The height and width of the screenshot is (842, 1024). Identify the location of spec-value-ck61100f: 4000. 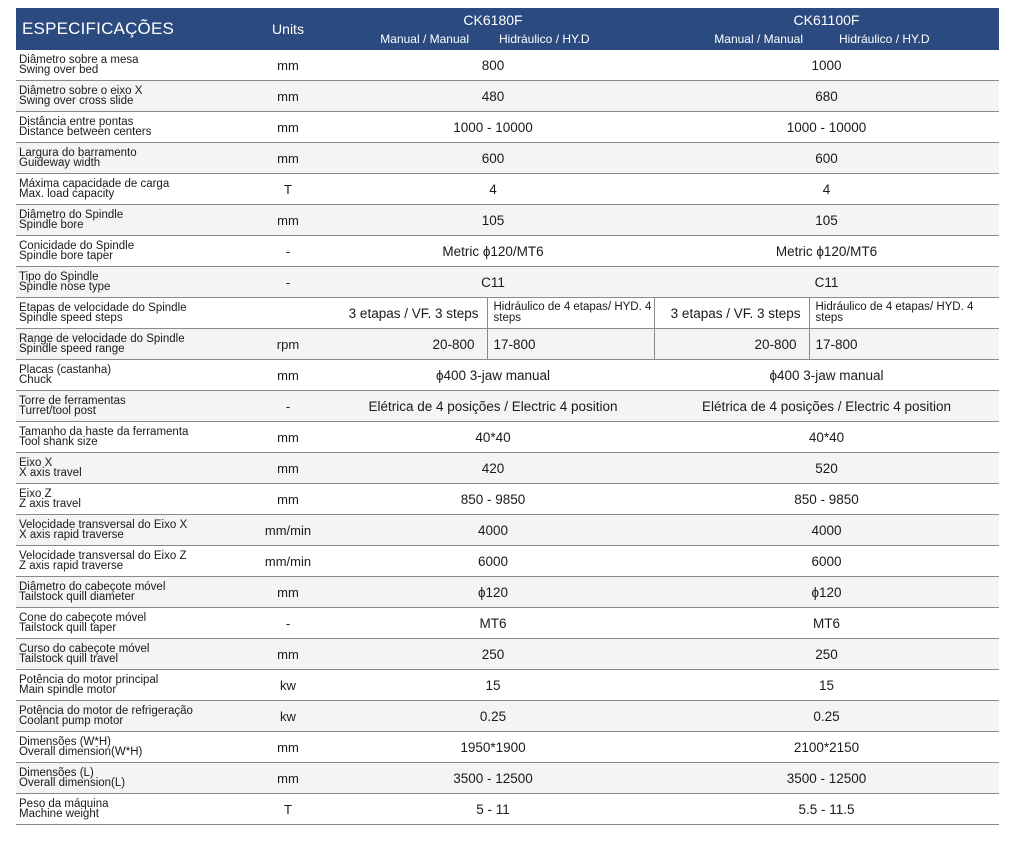
(826, 530).